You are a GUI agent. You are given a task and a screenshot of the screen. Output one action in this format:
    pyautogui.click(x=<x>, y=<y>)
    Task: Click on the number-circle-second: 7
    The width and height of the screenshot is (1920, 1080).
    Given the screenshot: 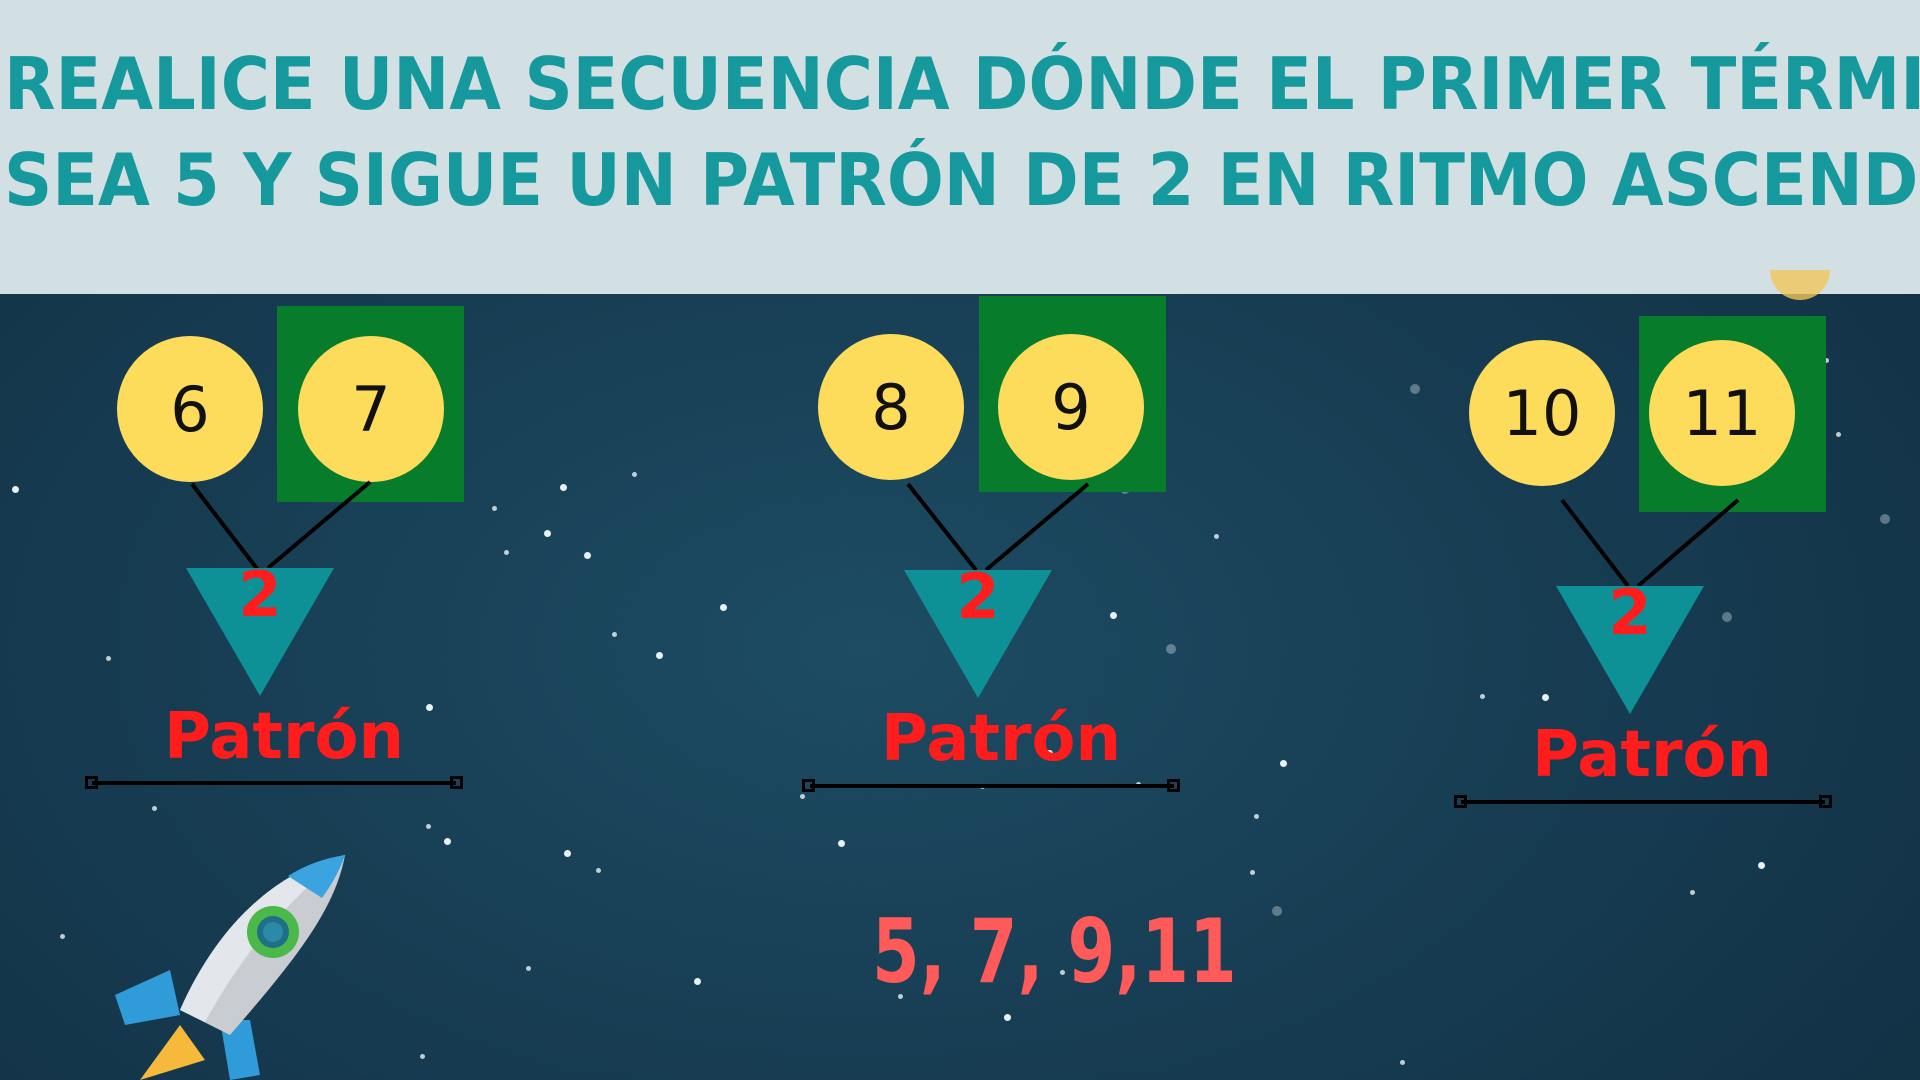 What is the action you would take?
    pyautogui.click(x=371, y=409)
    